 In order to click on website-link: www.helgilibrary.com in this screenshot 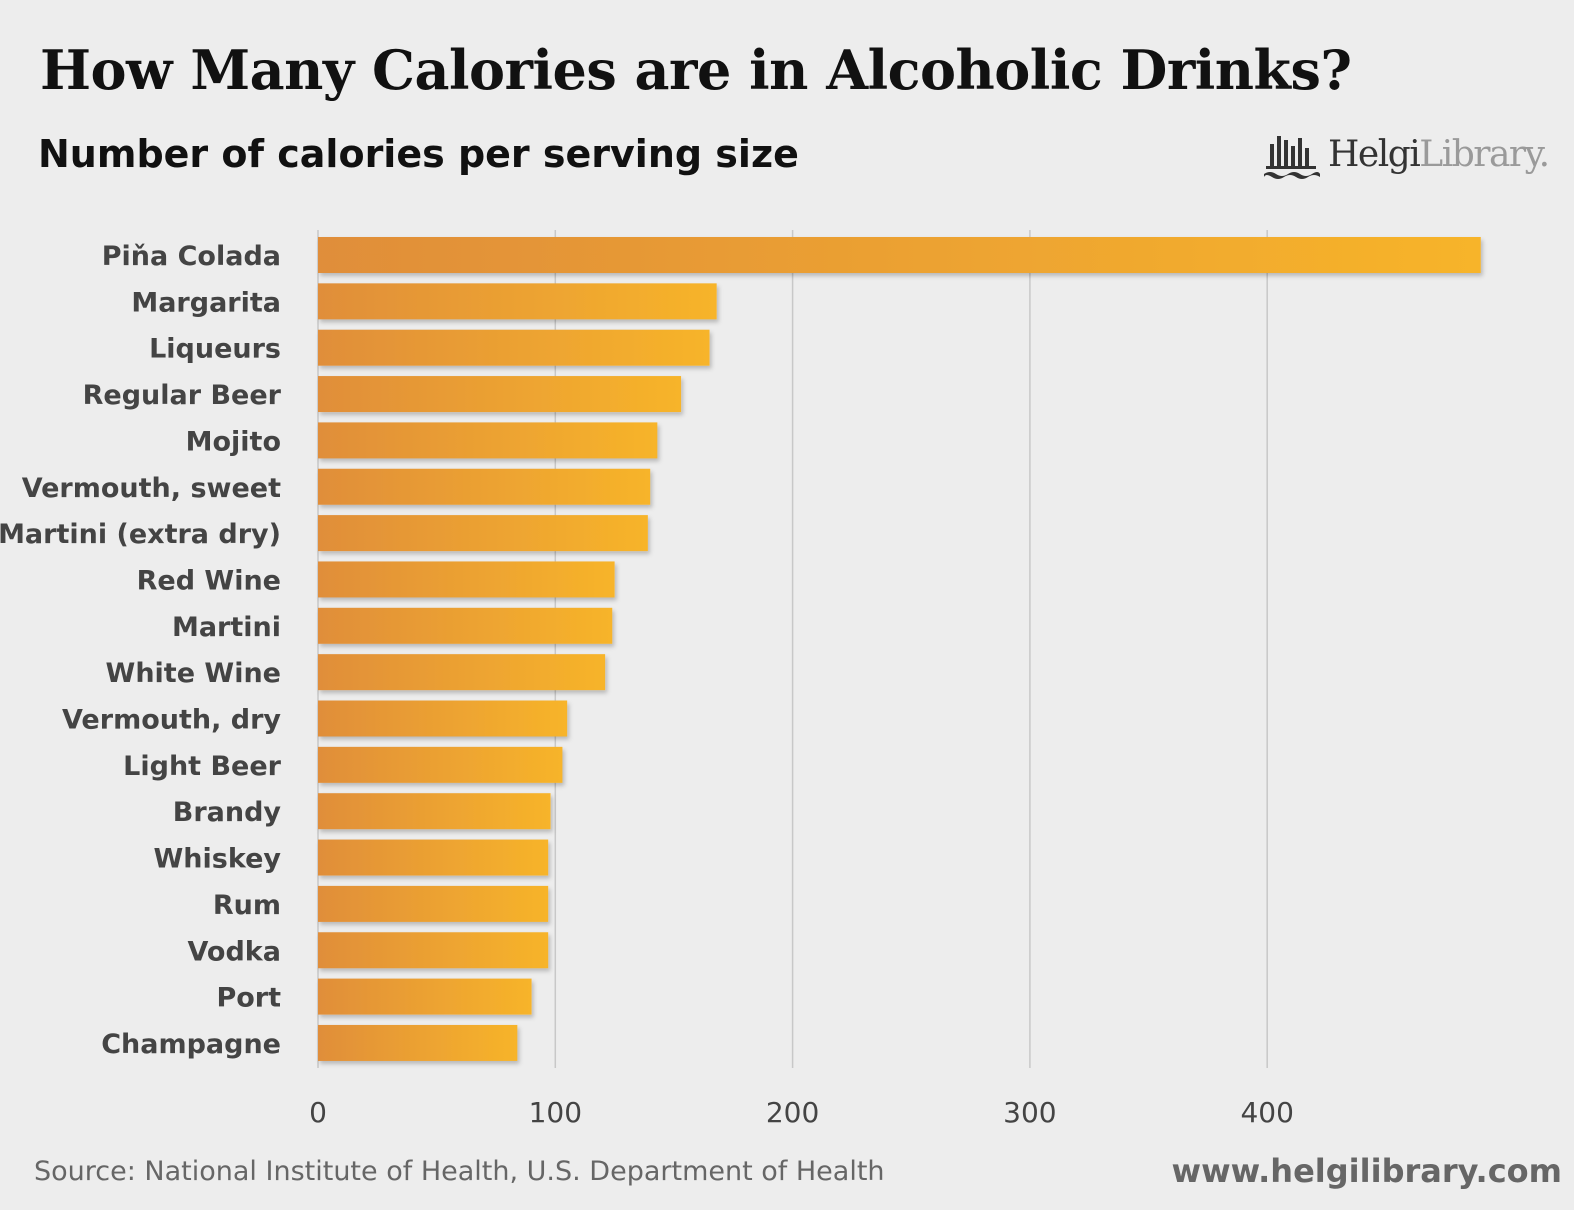, I will do `click(1367, 1171)`.